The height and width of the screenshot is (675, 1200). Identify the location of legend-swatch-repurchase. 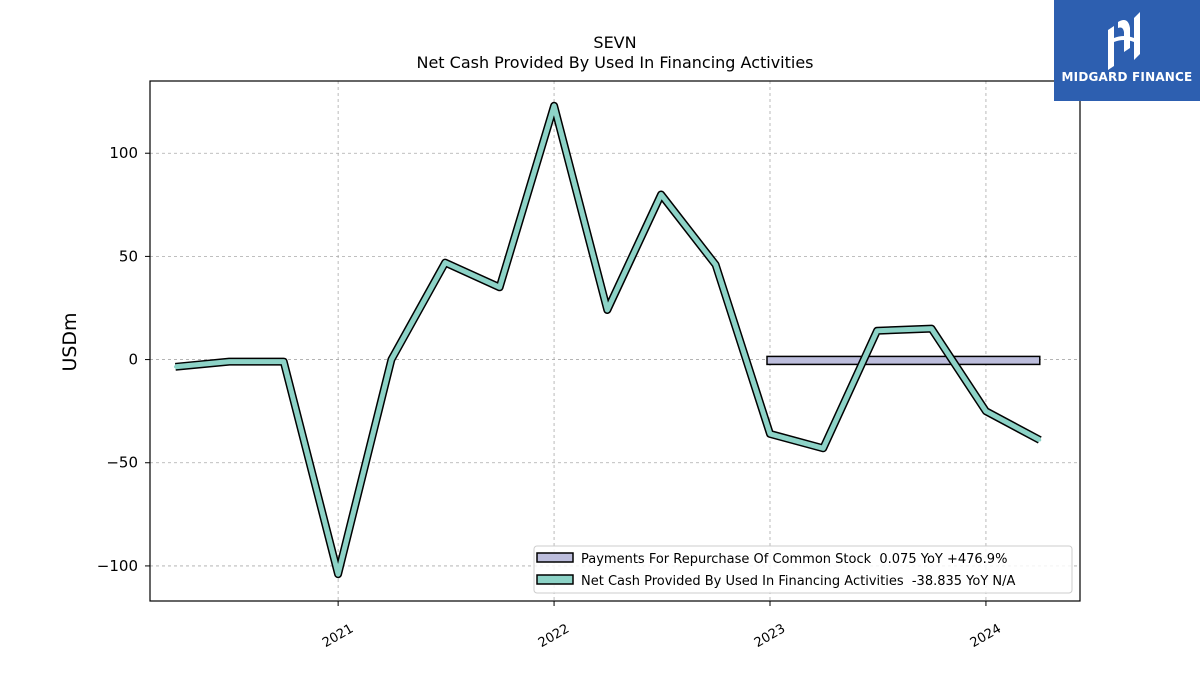
(555, 557).